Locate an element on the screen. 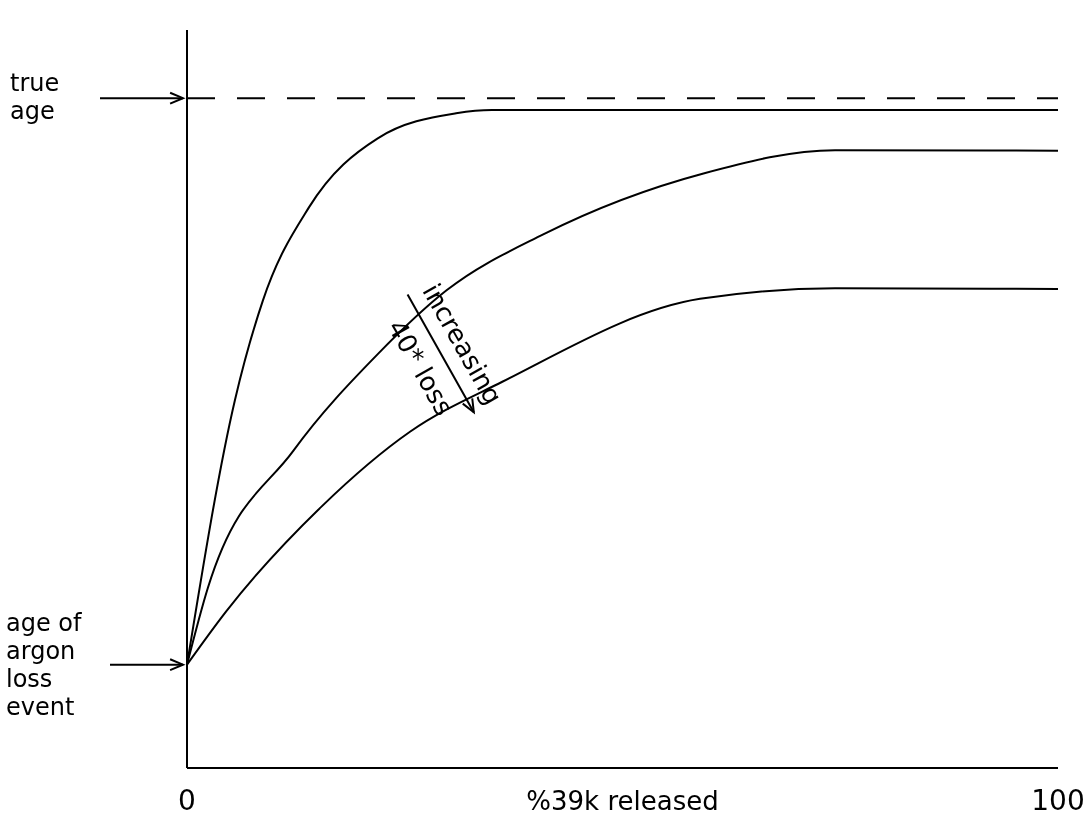  x-axis-title: %39k released is located at coordinates (622, 801).